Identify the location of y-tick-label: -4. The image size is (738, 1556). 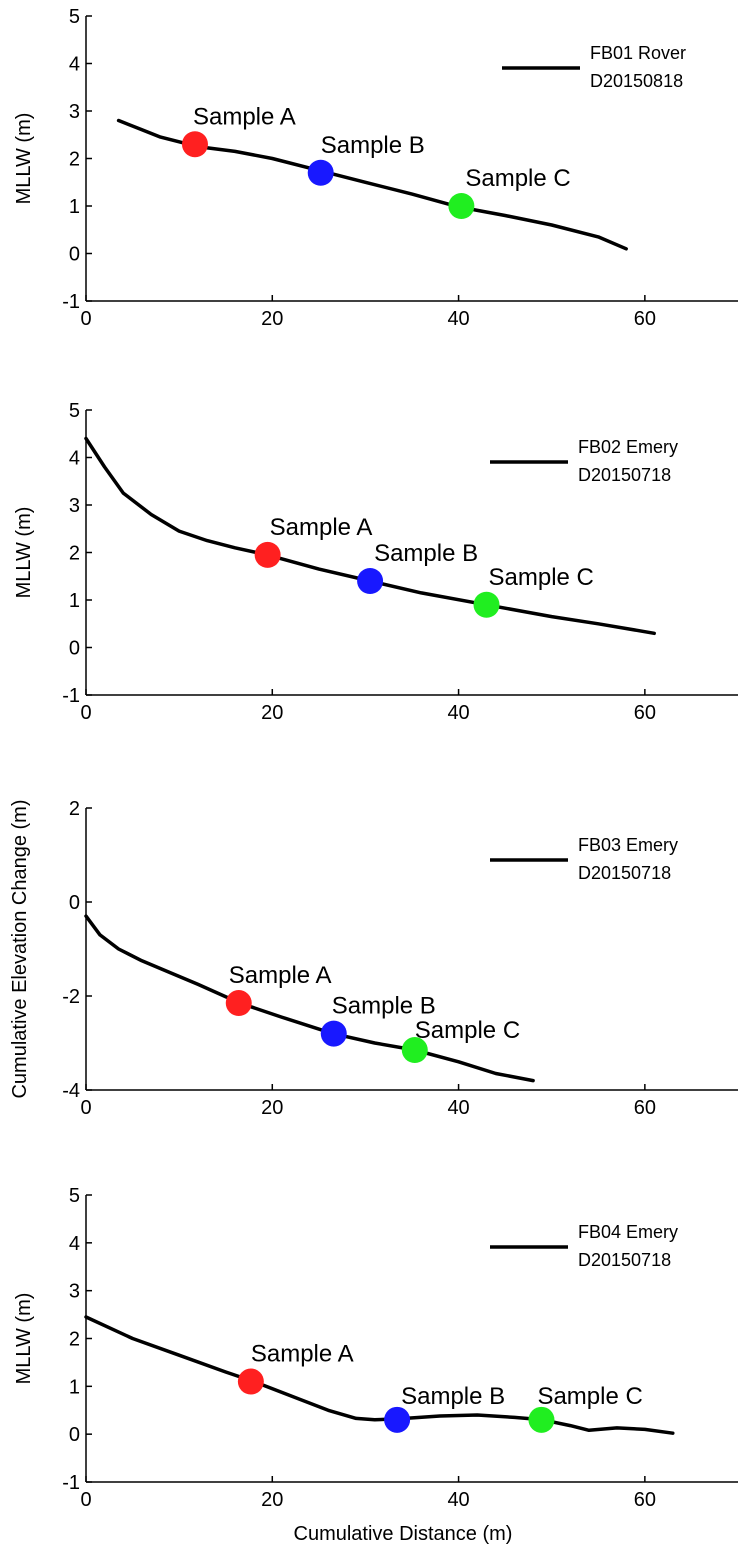
(71, 1091).